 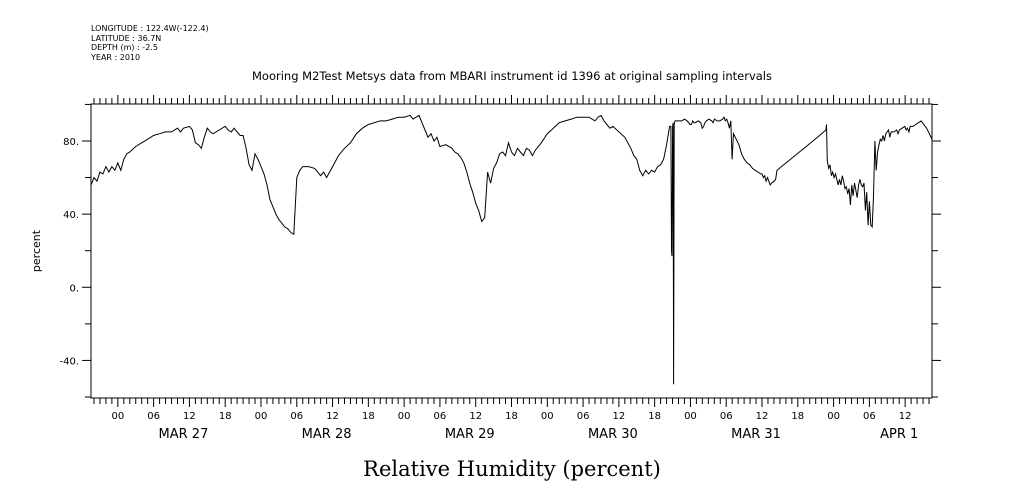 I want to click on year-text: YEAR : 2010, so click(x=115, y=57).